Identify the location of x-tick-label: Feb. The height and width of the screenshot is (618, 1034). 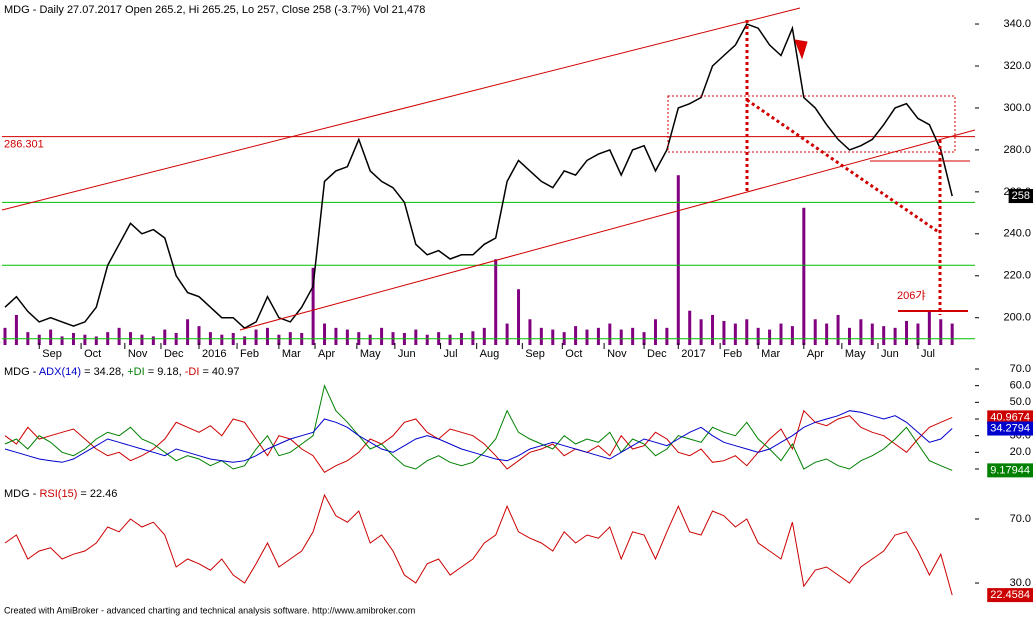
(732, 354).